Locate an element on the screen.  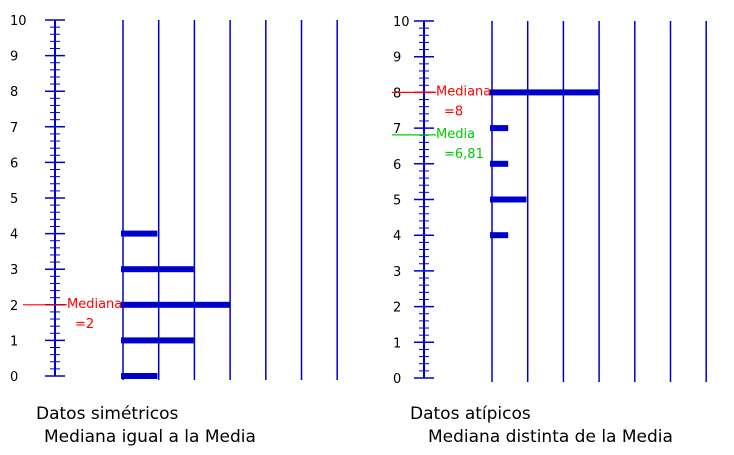
right-tick-label: 4 is located at coordinates (397, 236).